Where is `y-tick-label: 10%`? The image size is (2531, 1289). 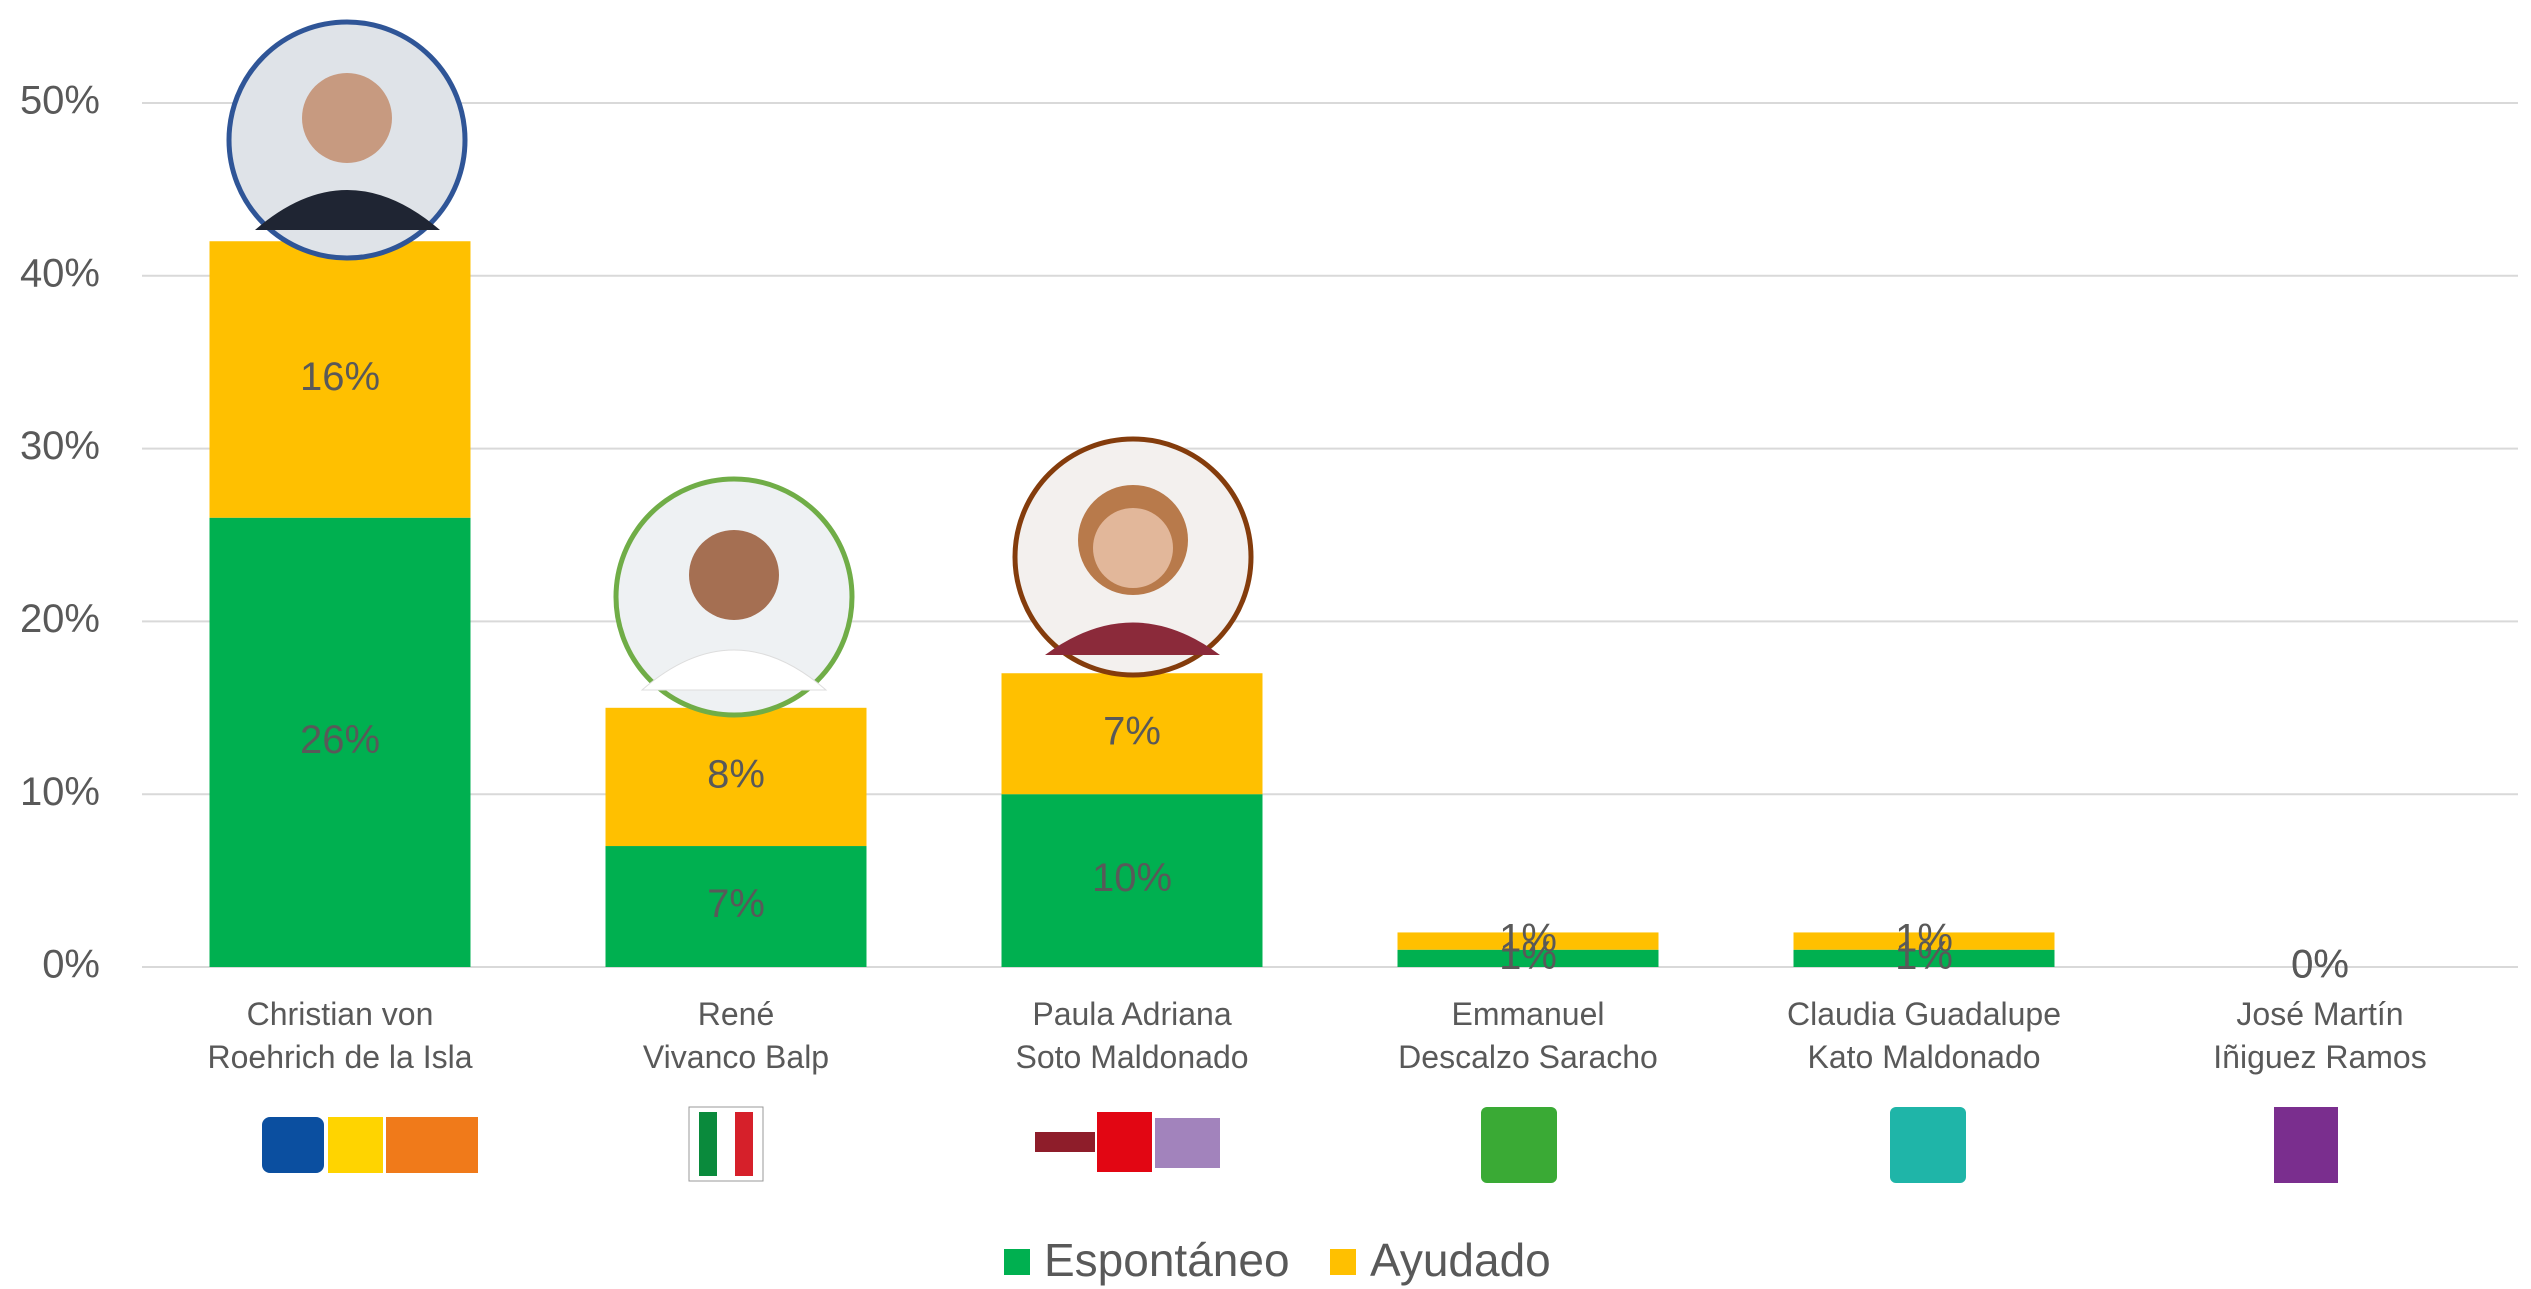 y-tick-label: 10% is located at coordinates (60, 792).